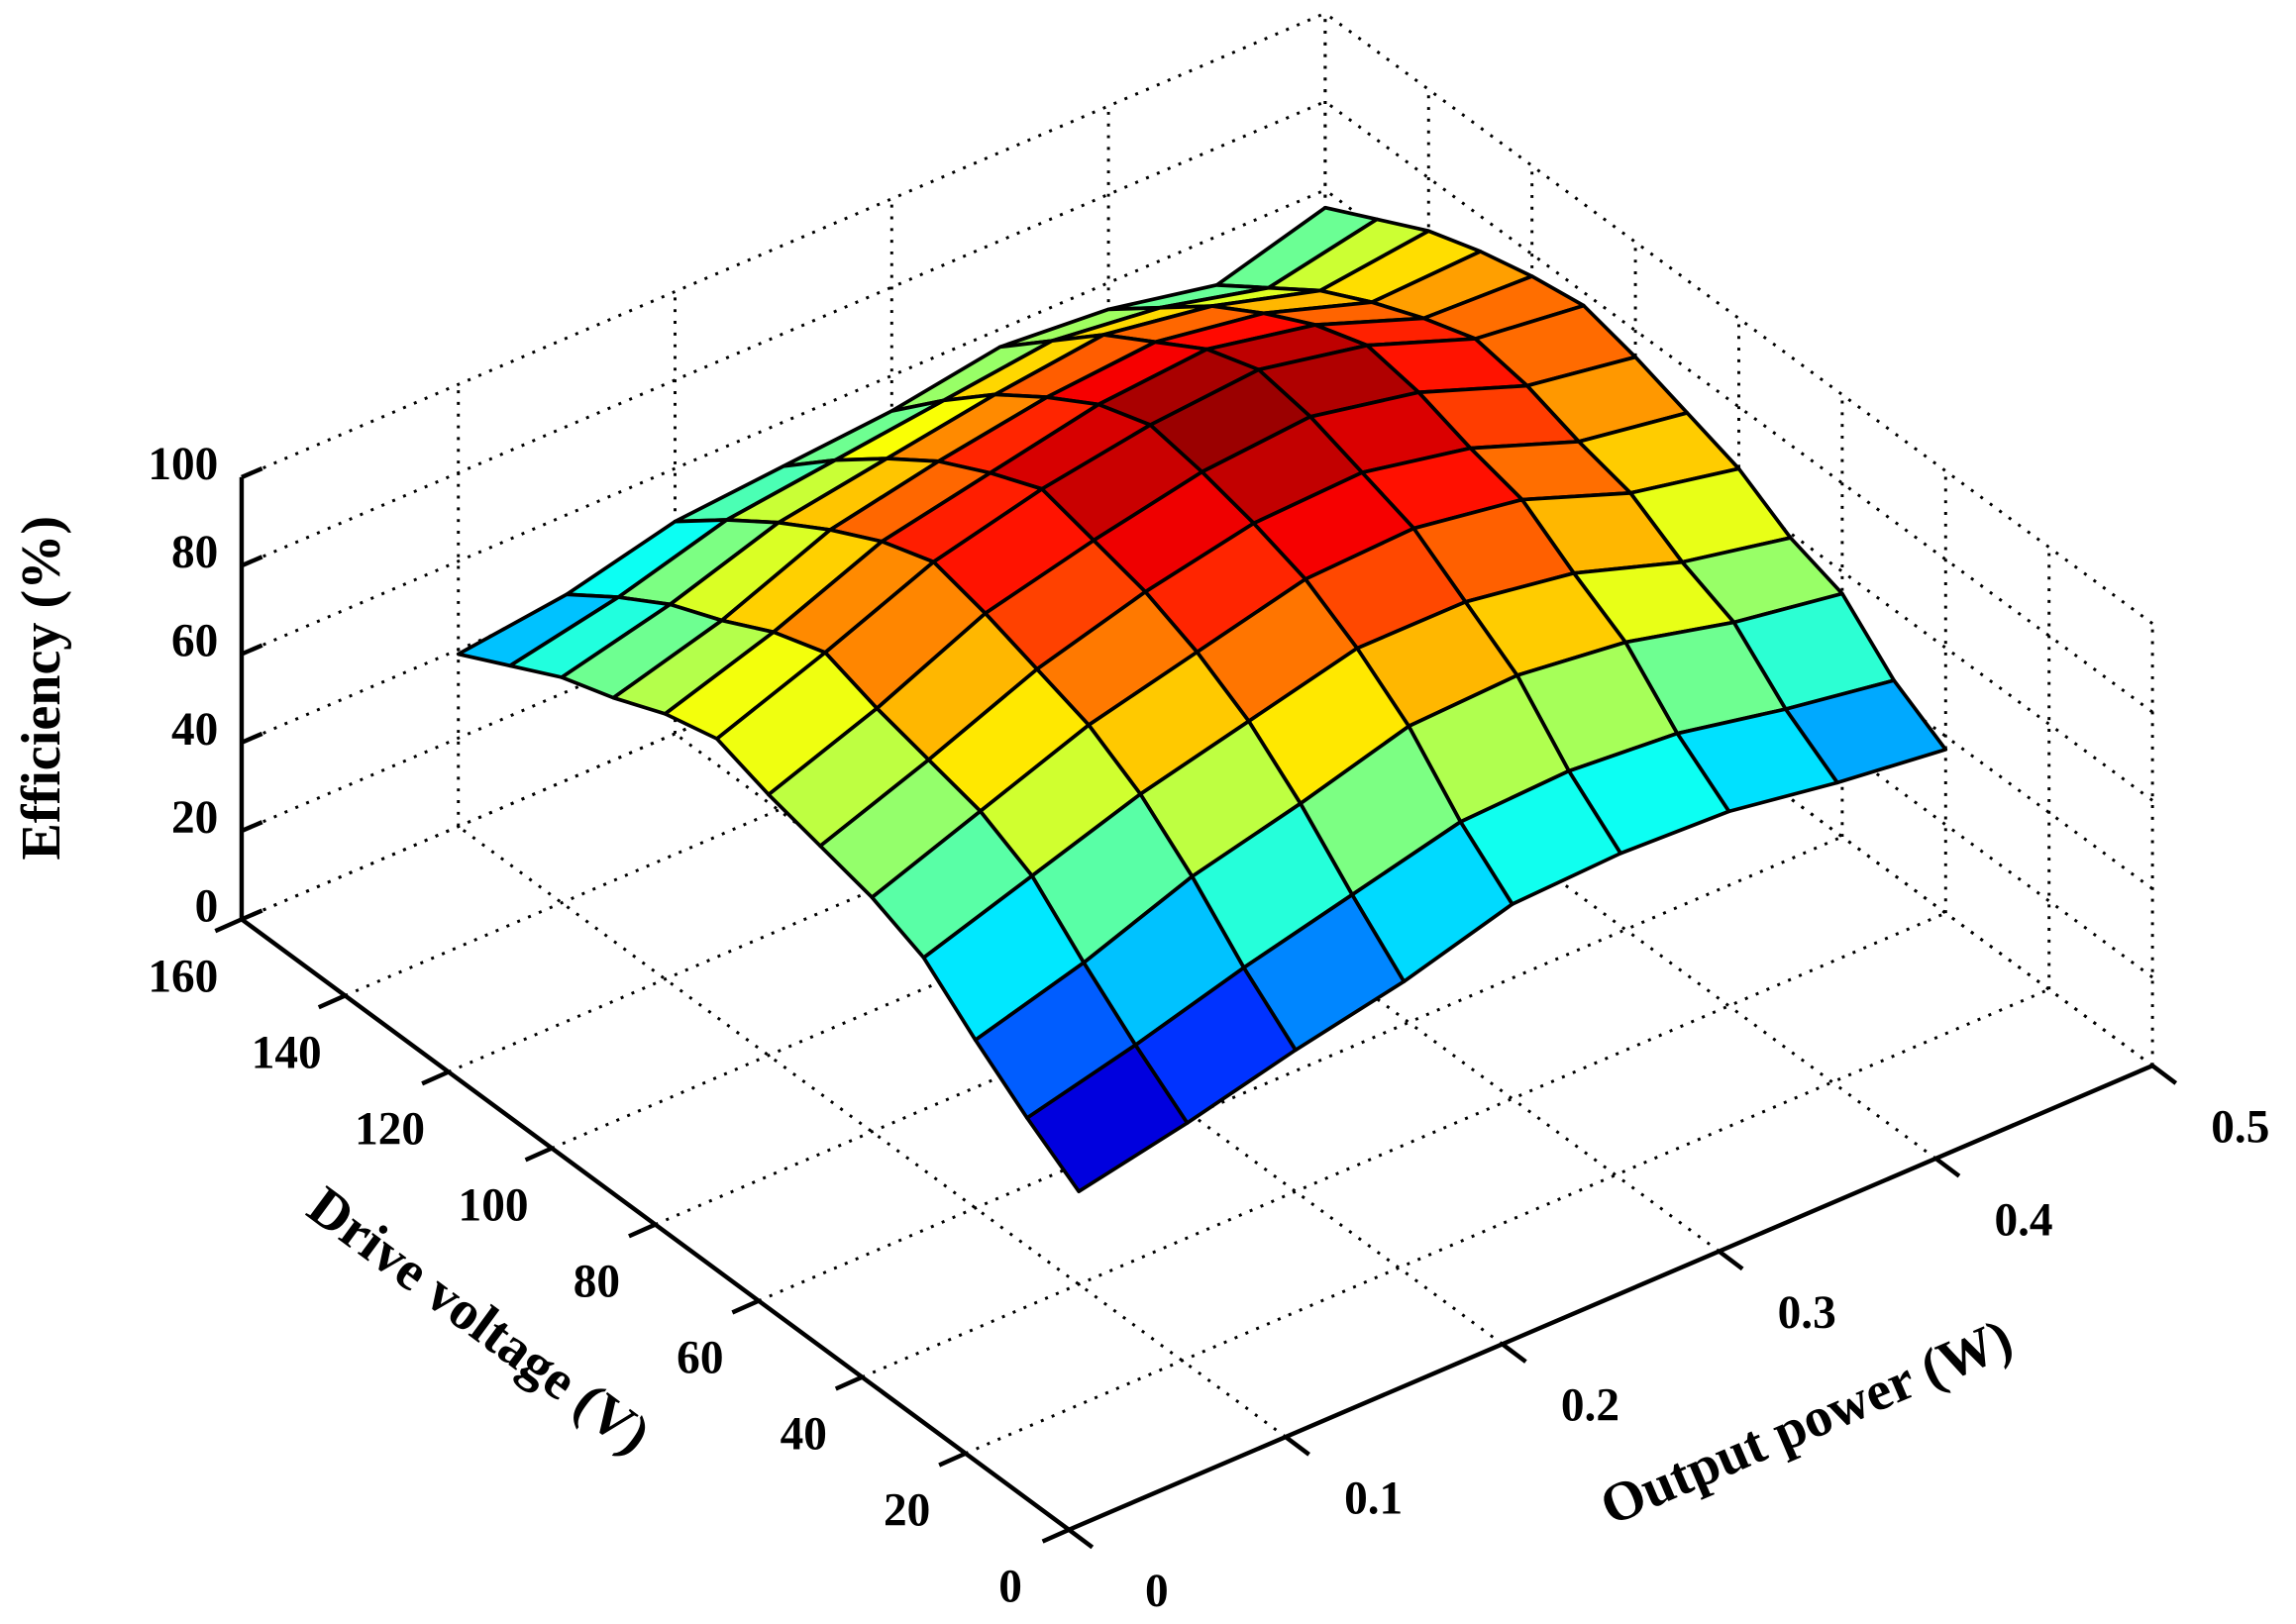  Describe the element at coordinates (194, 640) in the screenshot. I see `z-tick-label: 60` at that location.